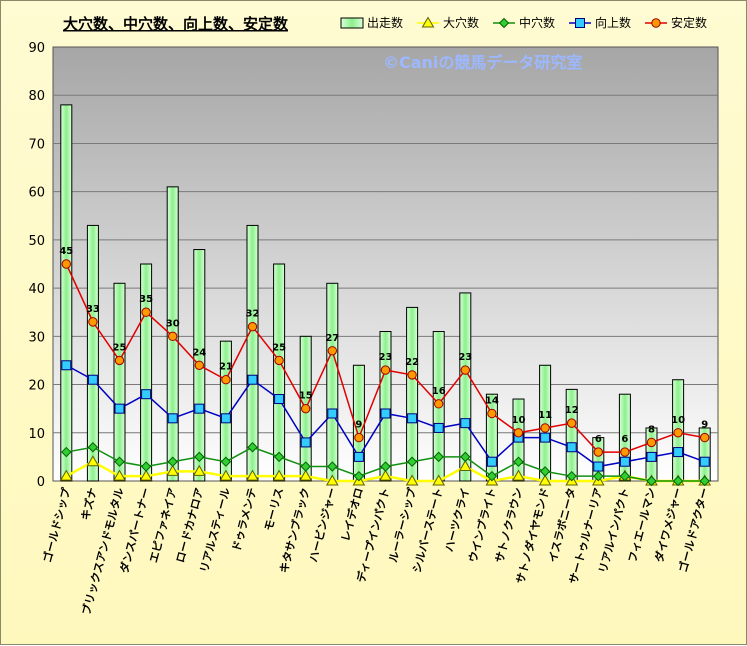 This screenshot has height=646, width=747. What do you see at coordinates (545, 415) in the screenshot?
I see `data-label: 11` at bounding box center [545, 415].